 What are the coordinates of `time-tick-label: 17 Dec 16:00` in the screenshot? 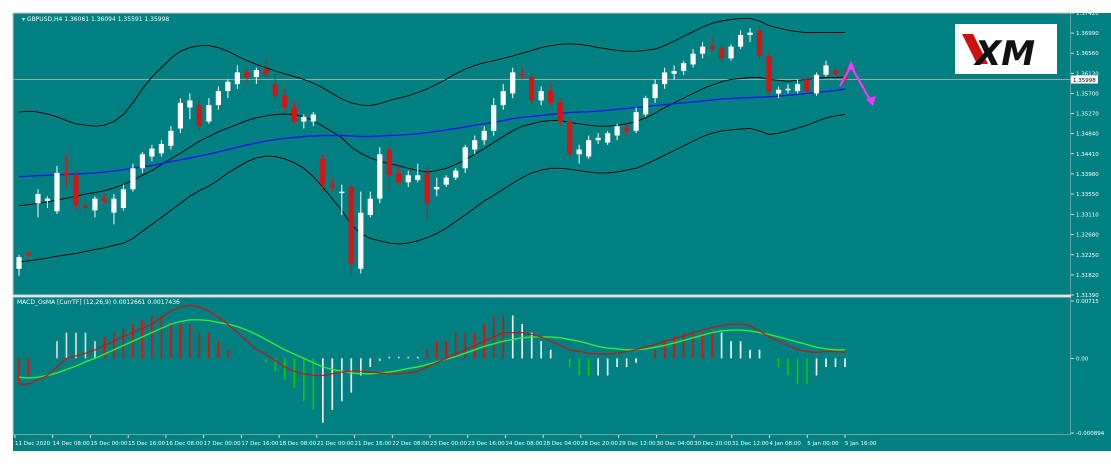 It's located at (259, 444).